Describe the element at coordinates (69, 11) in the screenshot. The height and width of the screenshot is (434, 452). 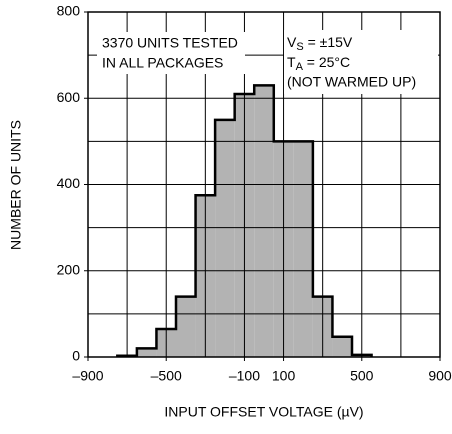
I see `y-tick-label: 800` at that location.